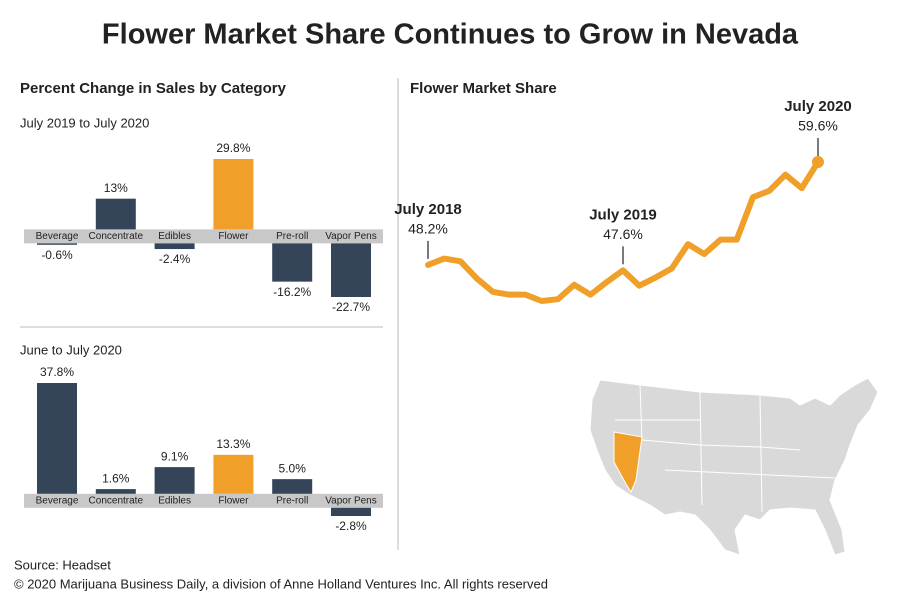 The height and width of the screenshot is (600, 900). What do you see at coordinates (351, 526) in the screenshot?
I see `value-label: -2.8%` at bounding box center [351, 526].